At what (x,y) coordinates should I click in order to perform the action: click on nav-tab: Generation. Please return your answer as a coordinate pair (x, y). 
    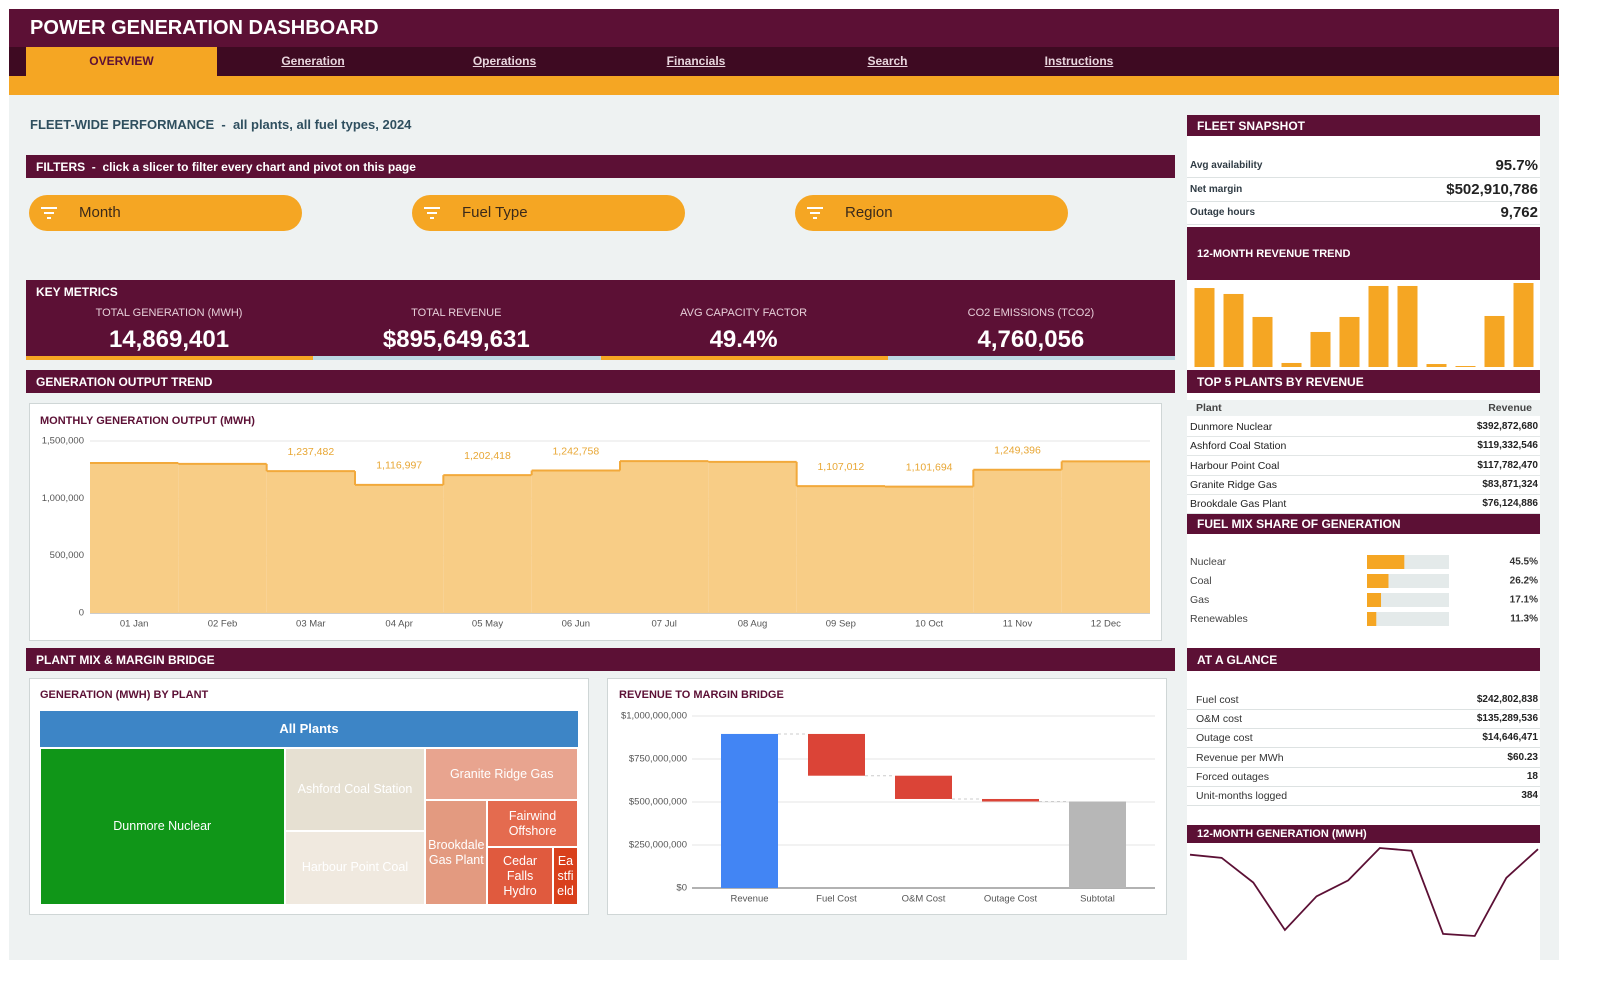
    Looking at the image, I should click on (313, 61).